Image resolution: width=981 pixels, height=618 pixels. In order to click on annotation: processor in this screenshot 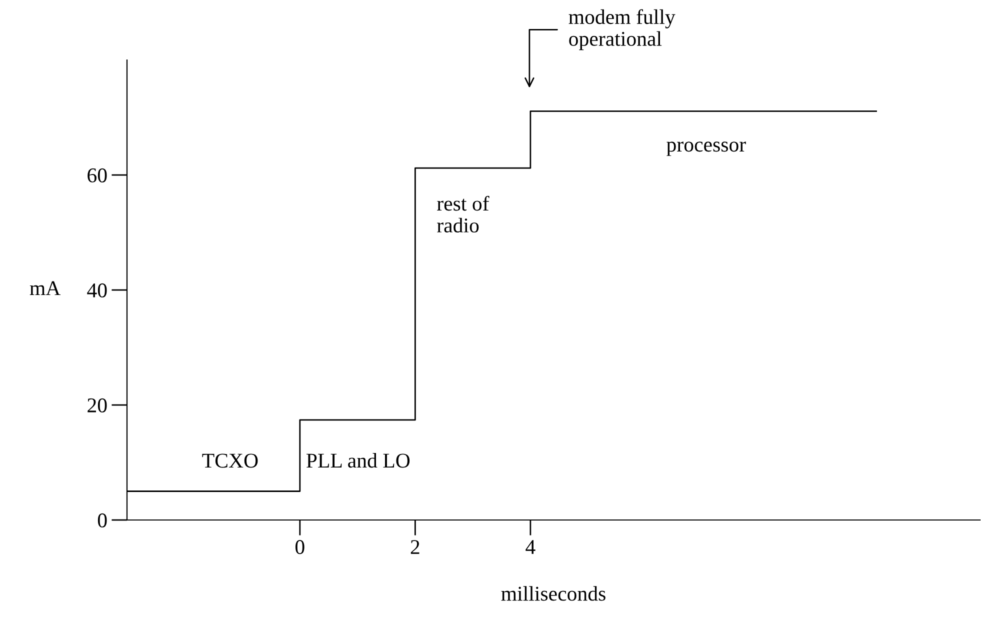, I will do `click(706, 149)`.